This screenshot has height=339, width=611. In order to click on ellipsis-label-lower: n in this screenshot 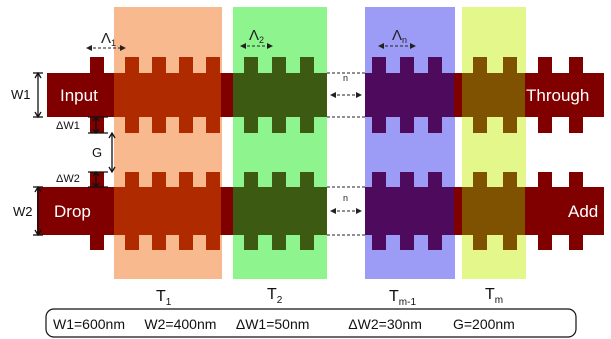, I will do `click(345, 198)`.